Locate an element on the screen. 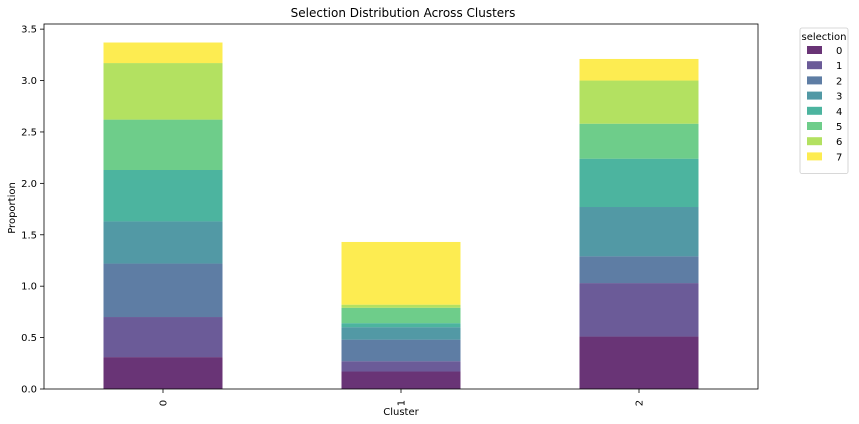 The image size is (859, 424). y-tick-label: 3.5 is located at coordinates (29, 30).